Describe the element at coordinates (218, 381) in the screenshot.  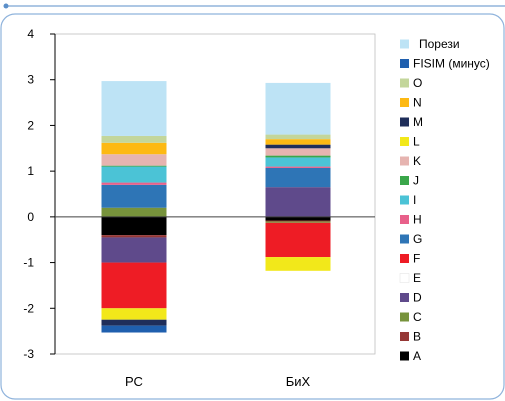
I see `x-axis: РС БиХ` at that location.